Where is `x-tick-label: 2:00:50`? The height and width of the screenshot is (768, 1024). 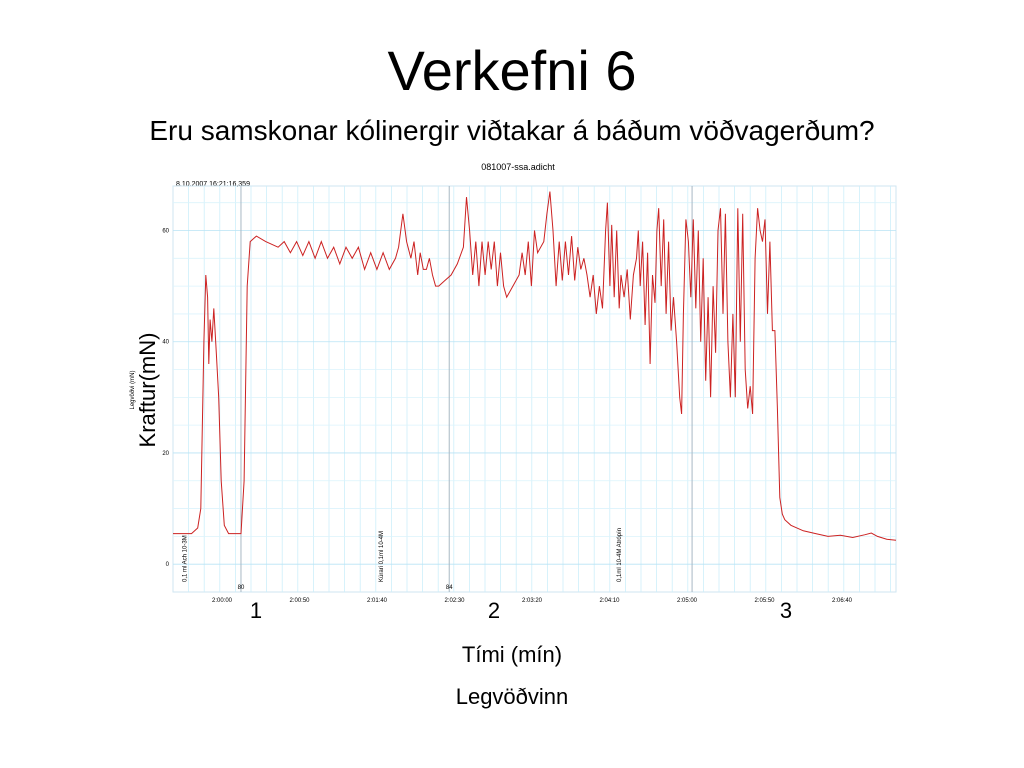 x-tick-label: 2:00:50 is located at coordinates (299, 601).